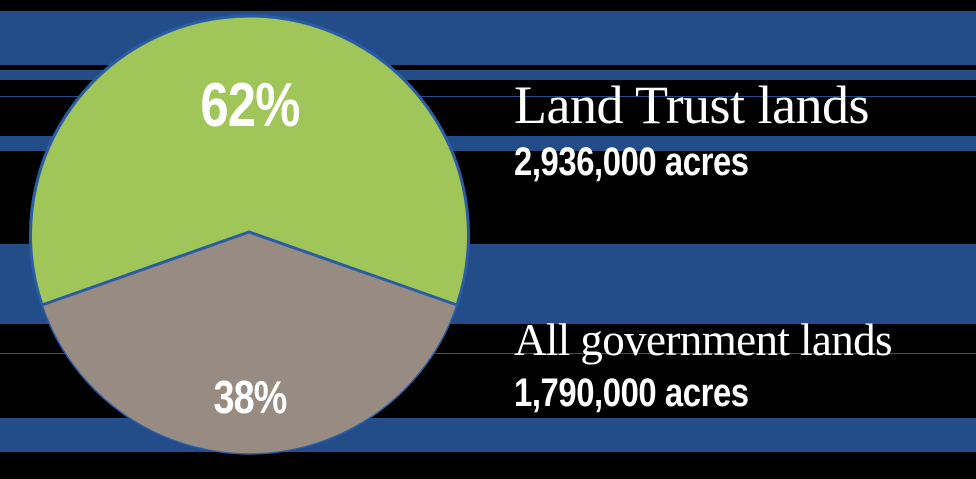  What do you see at coordinates (250, 105) in the screenshot?
I see `pie-label-land-trust-percent: 62%` at bounding box center [250, 105].